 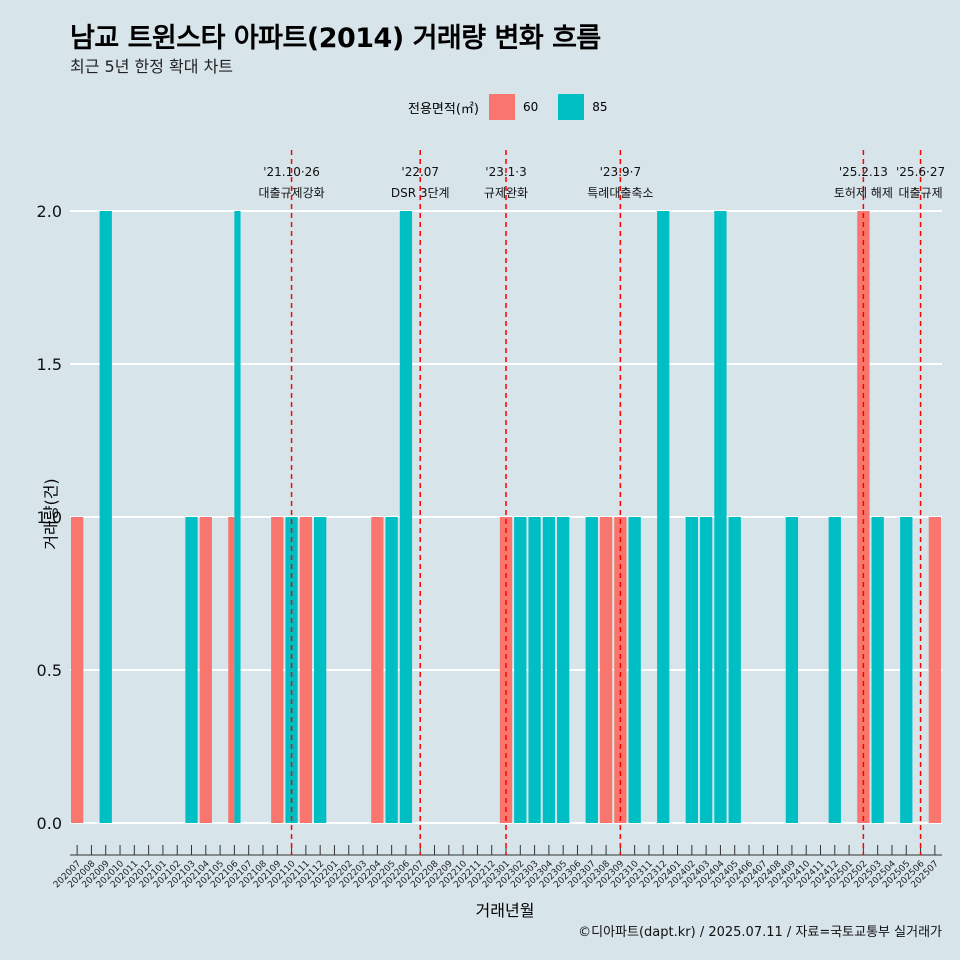 I want to click on event-label: 규제완화, so click(x=506, y=193).